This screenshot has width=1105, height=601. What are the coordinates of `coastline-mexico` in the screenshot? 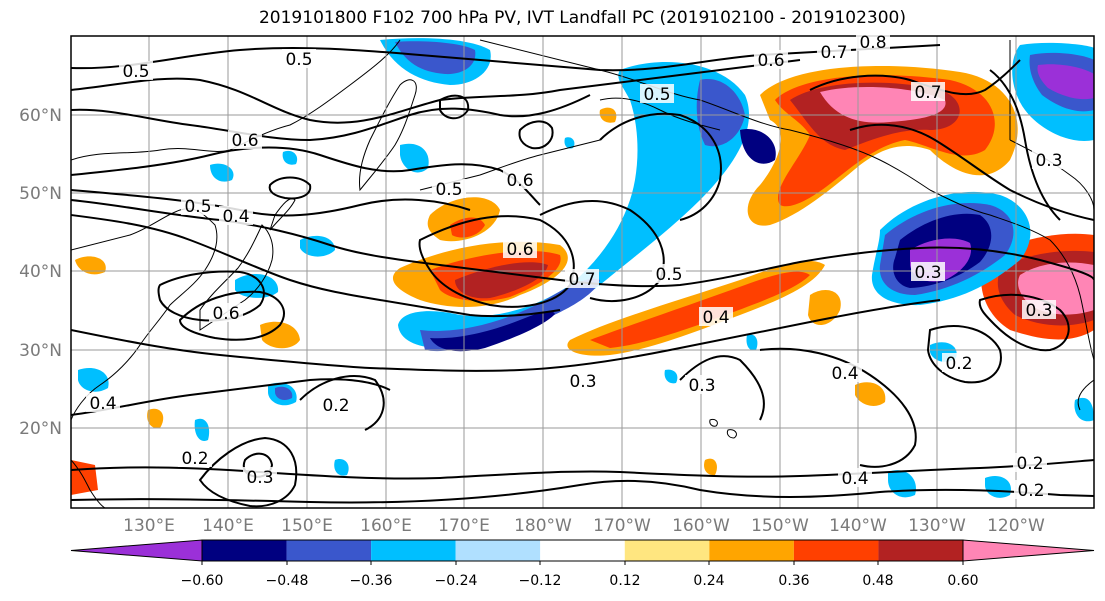 It's located at (1085, 395).